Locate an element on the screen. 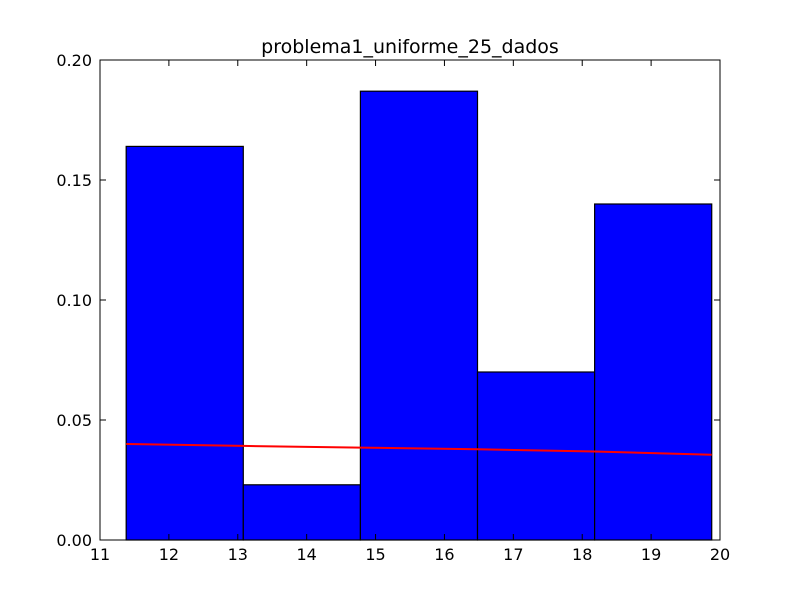 The width and height of the screenshot is (800, 600). trend-line is located at coordinates (419, 449).